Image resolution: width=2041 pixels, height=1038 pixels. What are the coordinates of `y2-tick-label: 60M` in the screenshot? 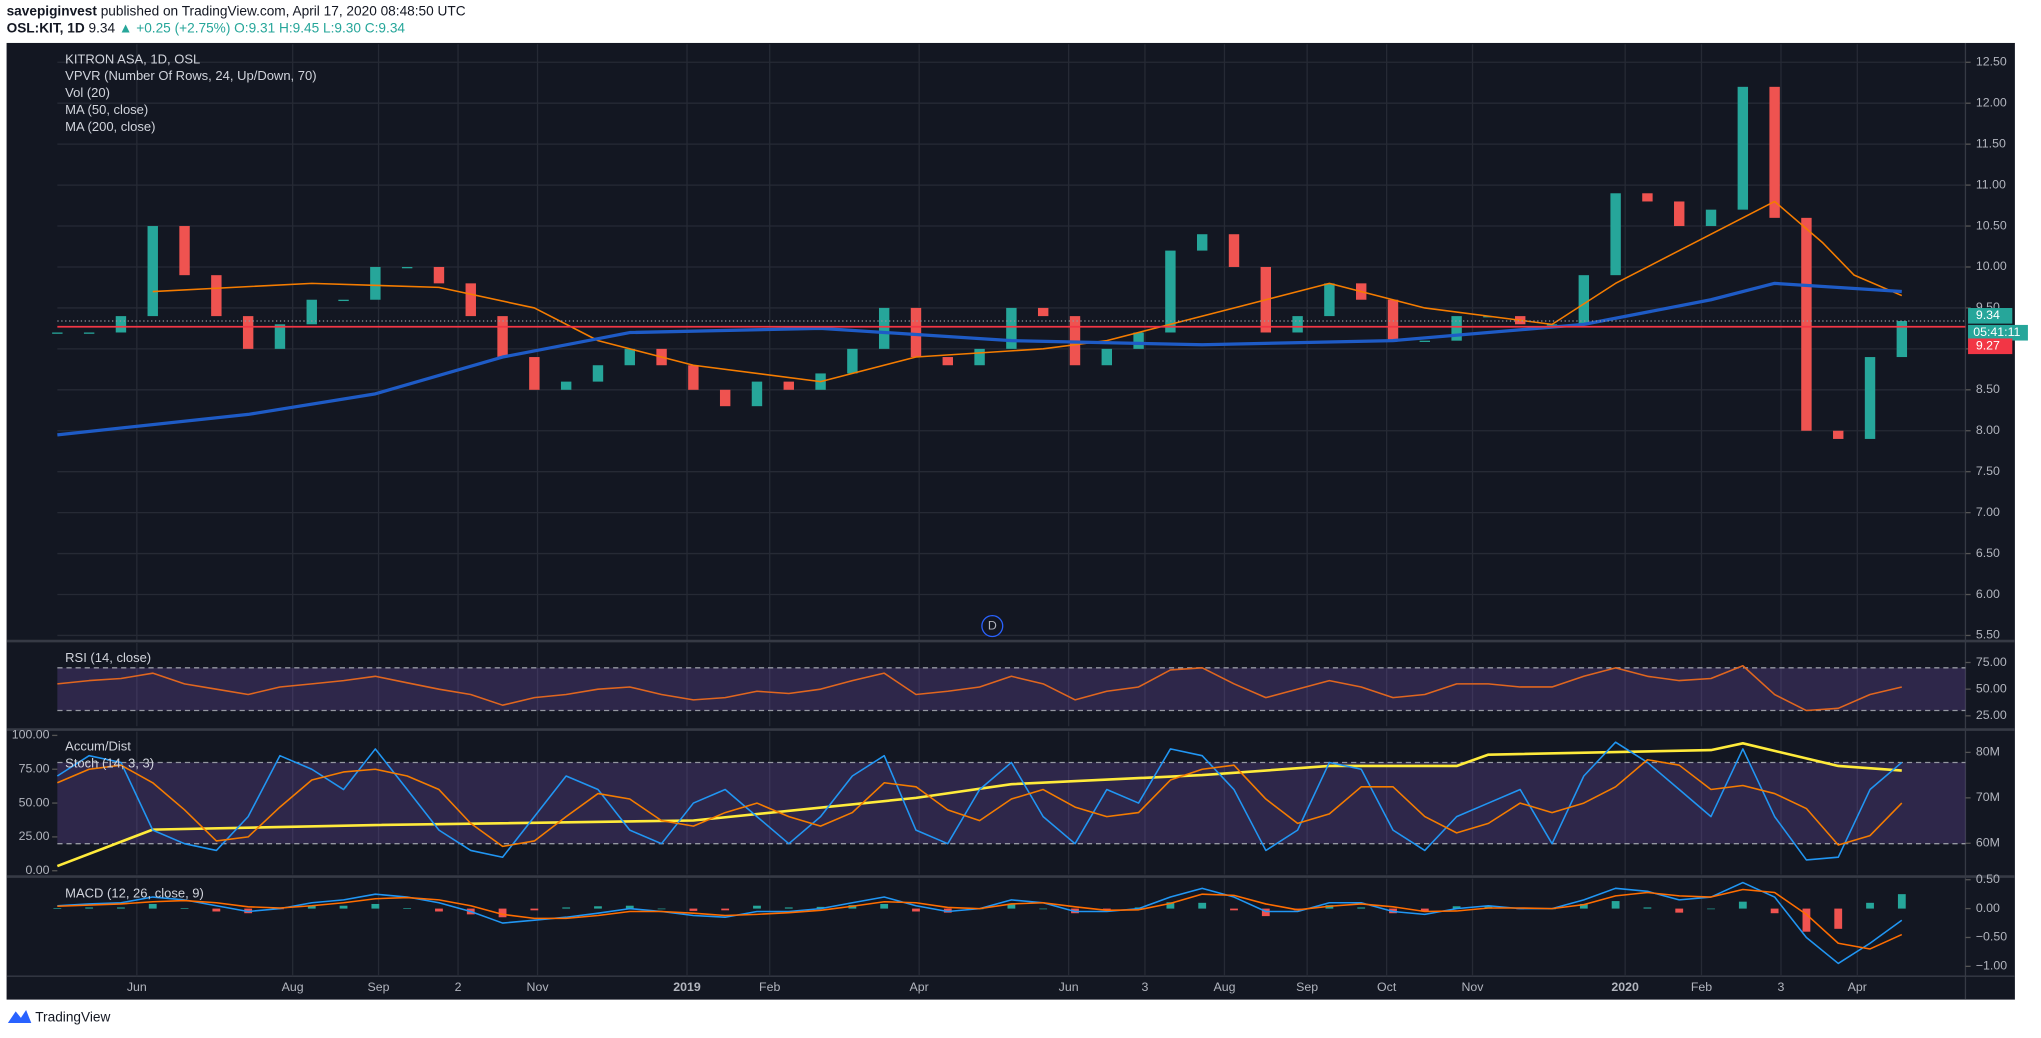 It's located at (1988, 843).